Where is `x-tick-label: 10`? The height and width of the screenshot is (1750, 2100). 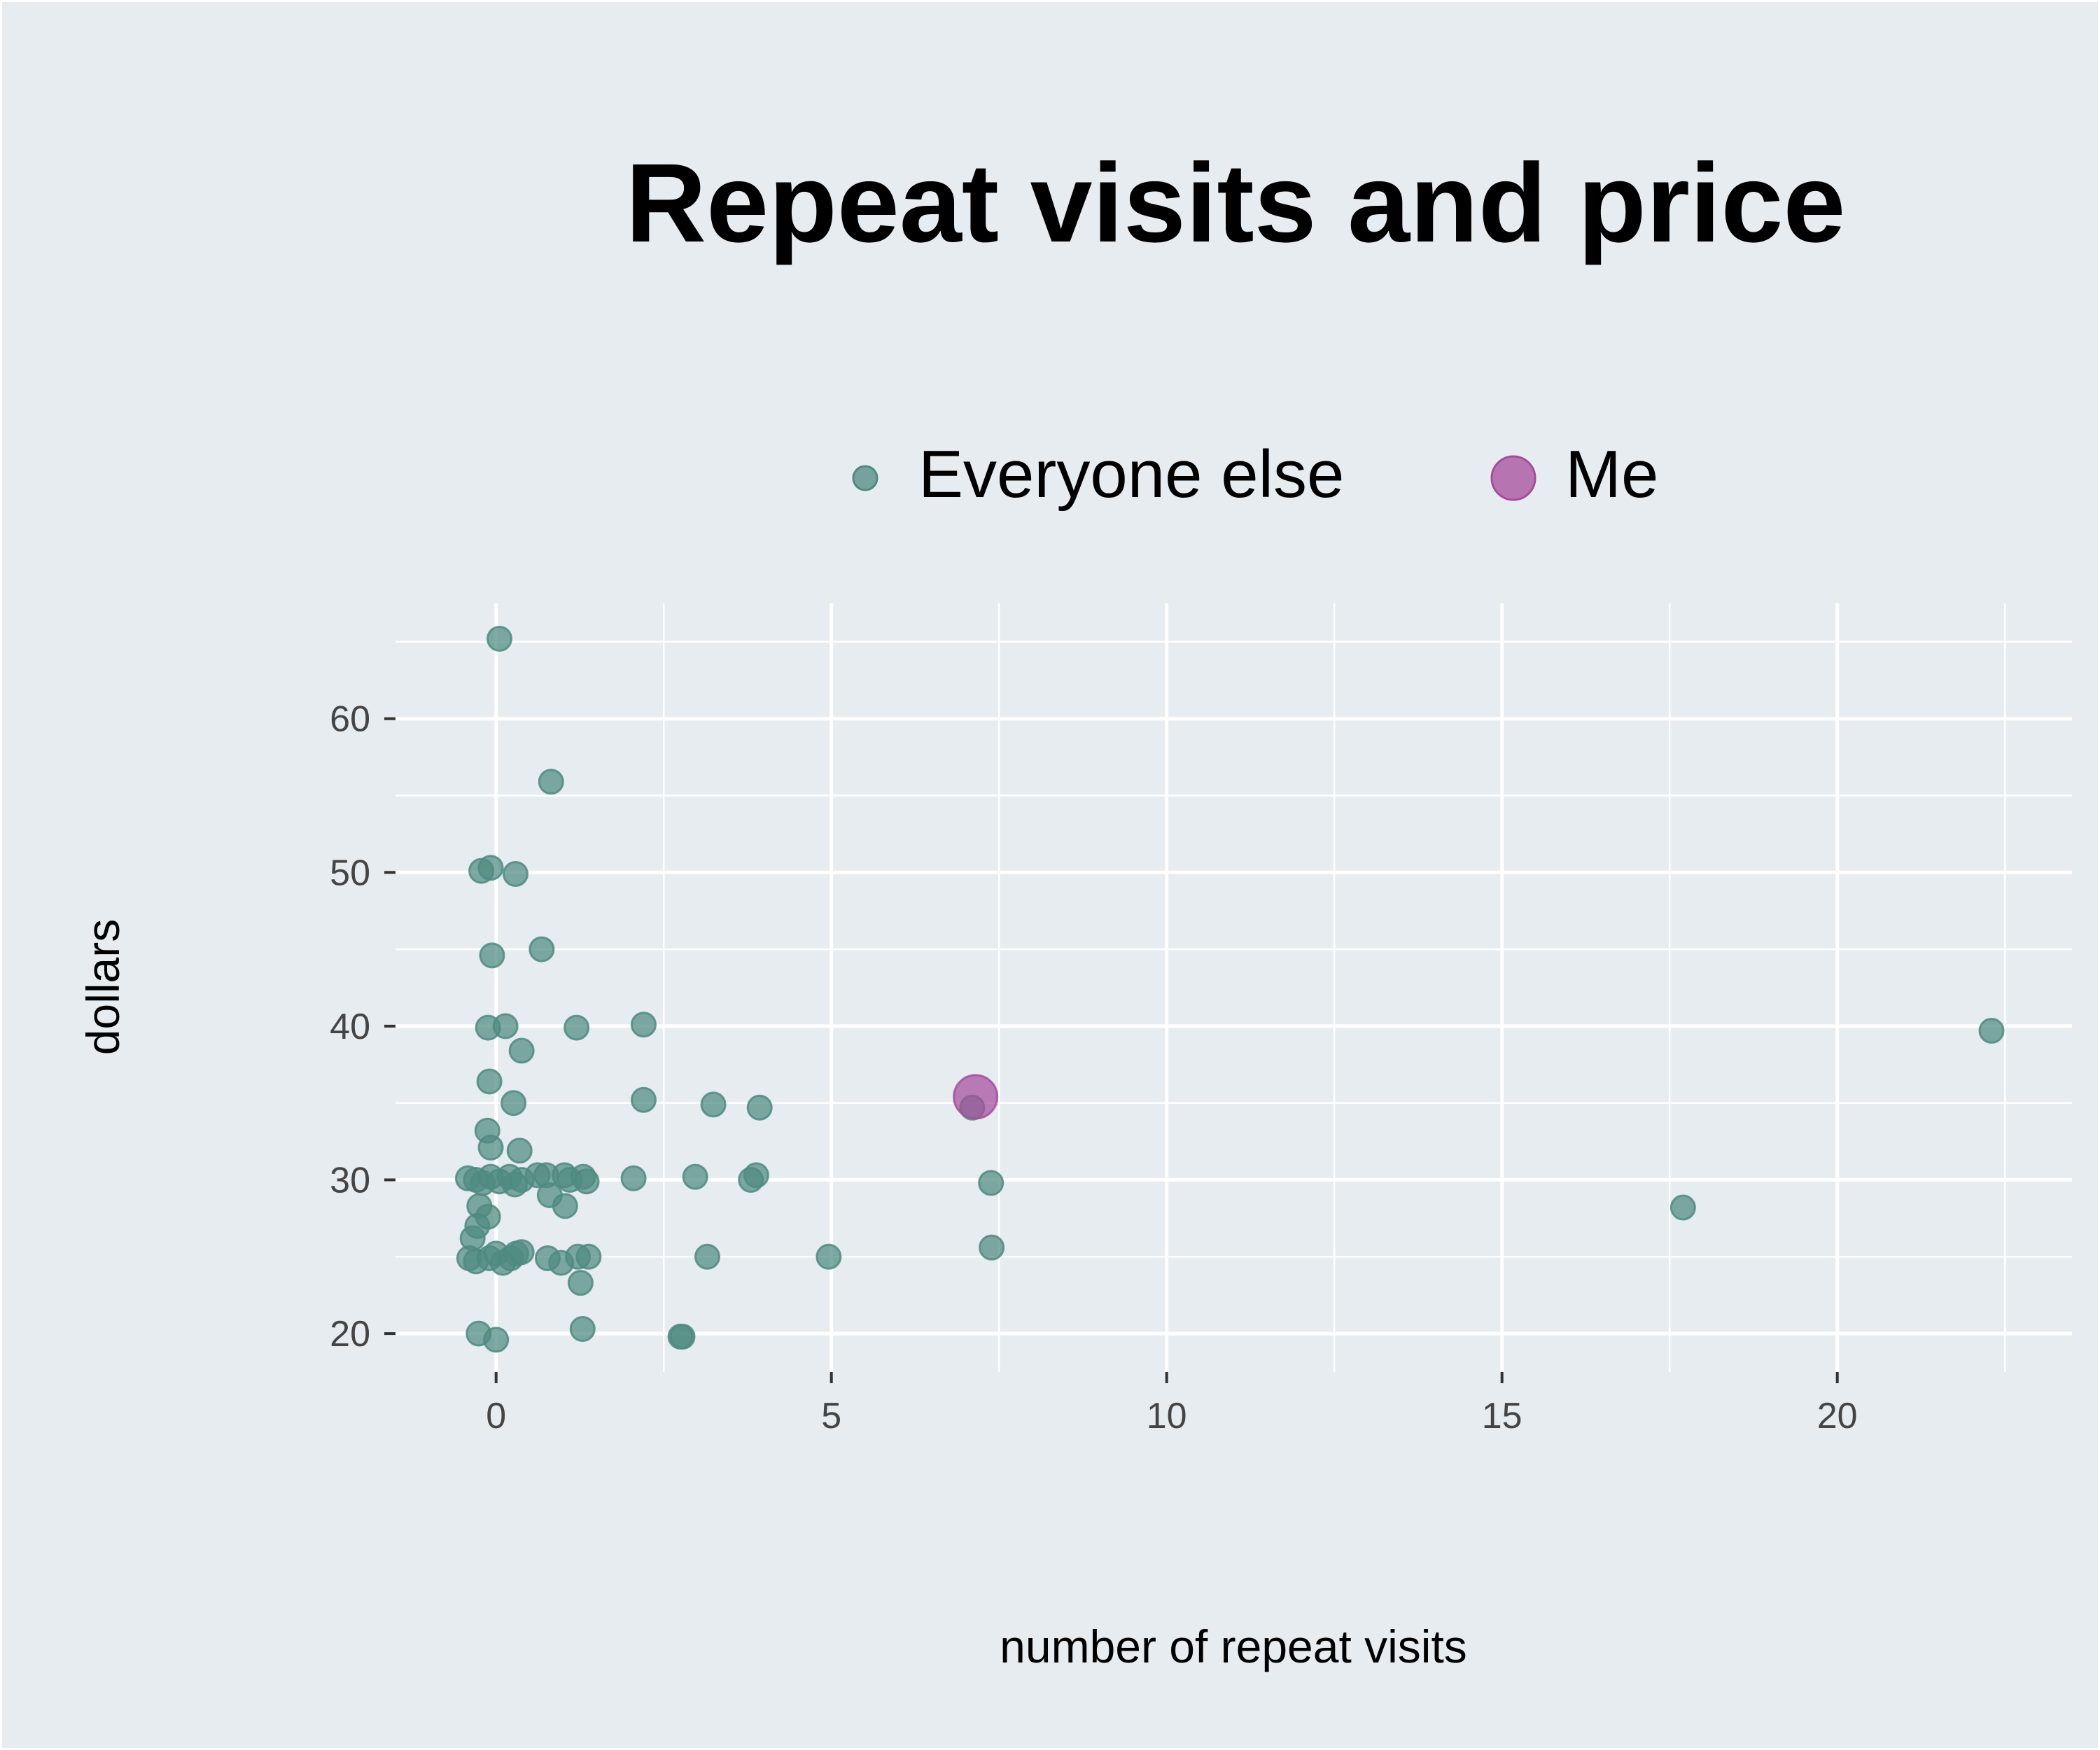 x-tick-label: 10 is located at coordinates (1167, 1416).